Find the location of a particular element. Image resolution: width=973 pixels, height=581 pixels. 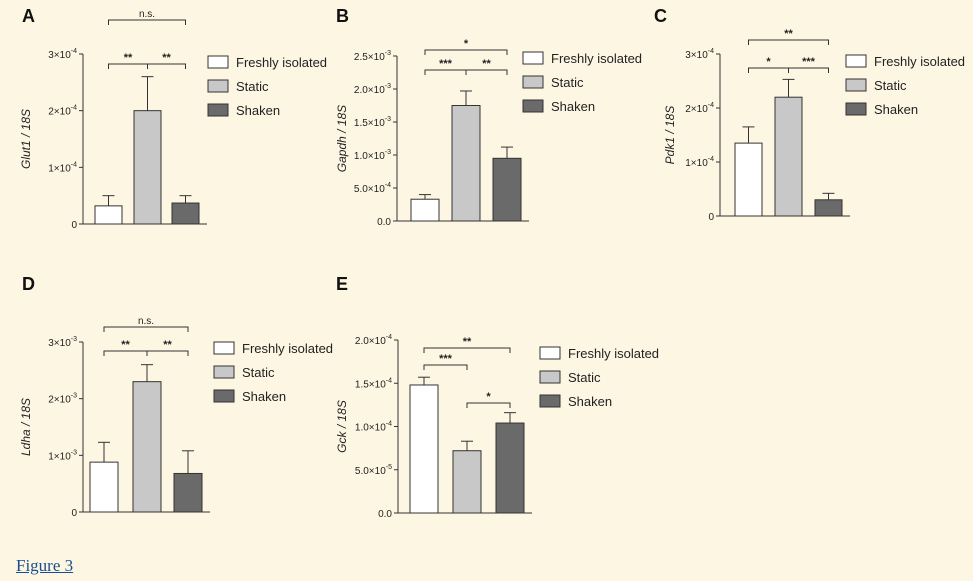

panel-d-ytick-label-2: 2×10⁻³ is located at coordinates (62, 399).